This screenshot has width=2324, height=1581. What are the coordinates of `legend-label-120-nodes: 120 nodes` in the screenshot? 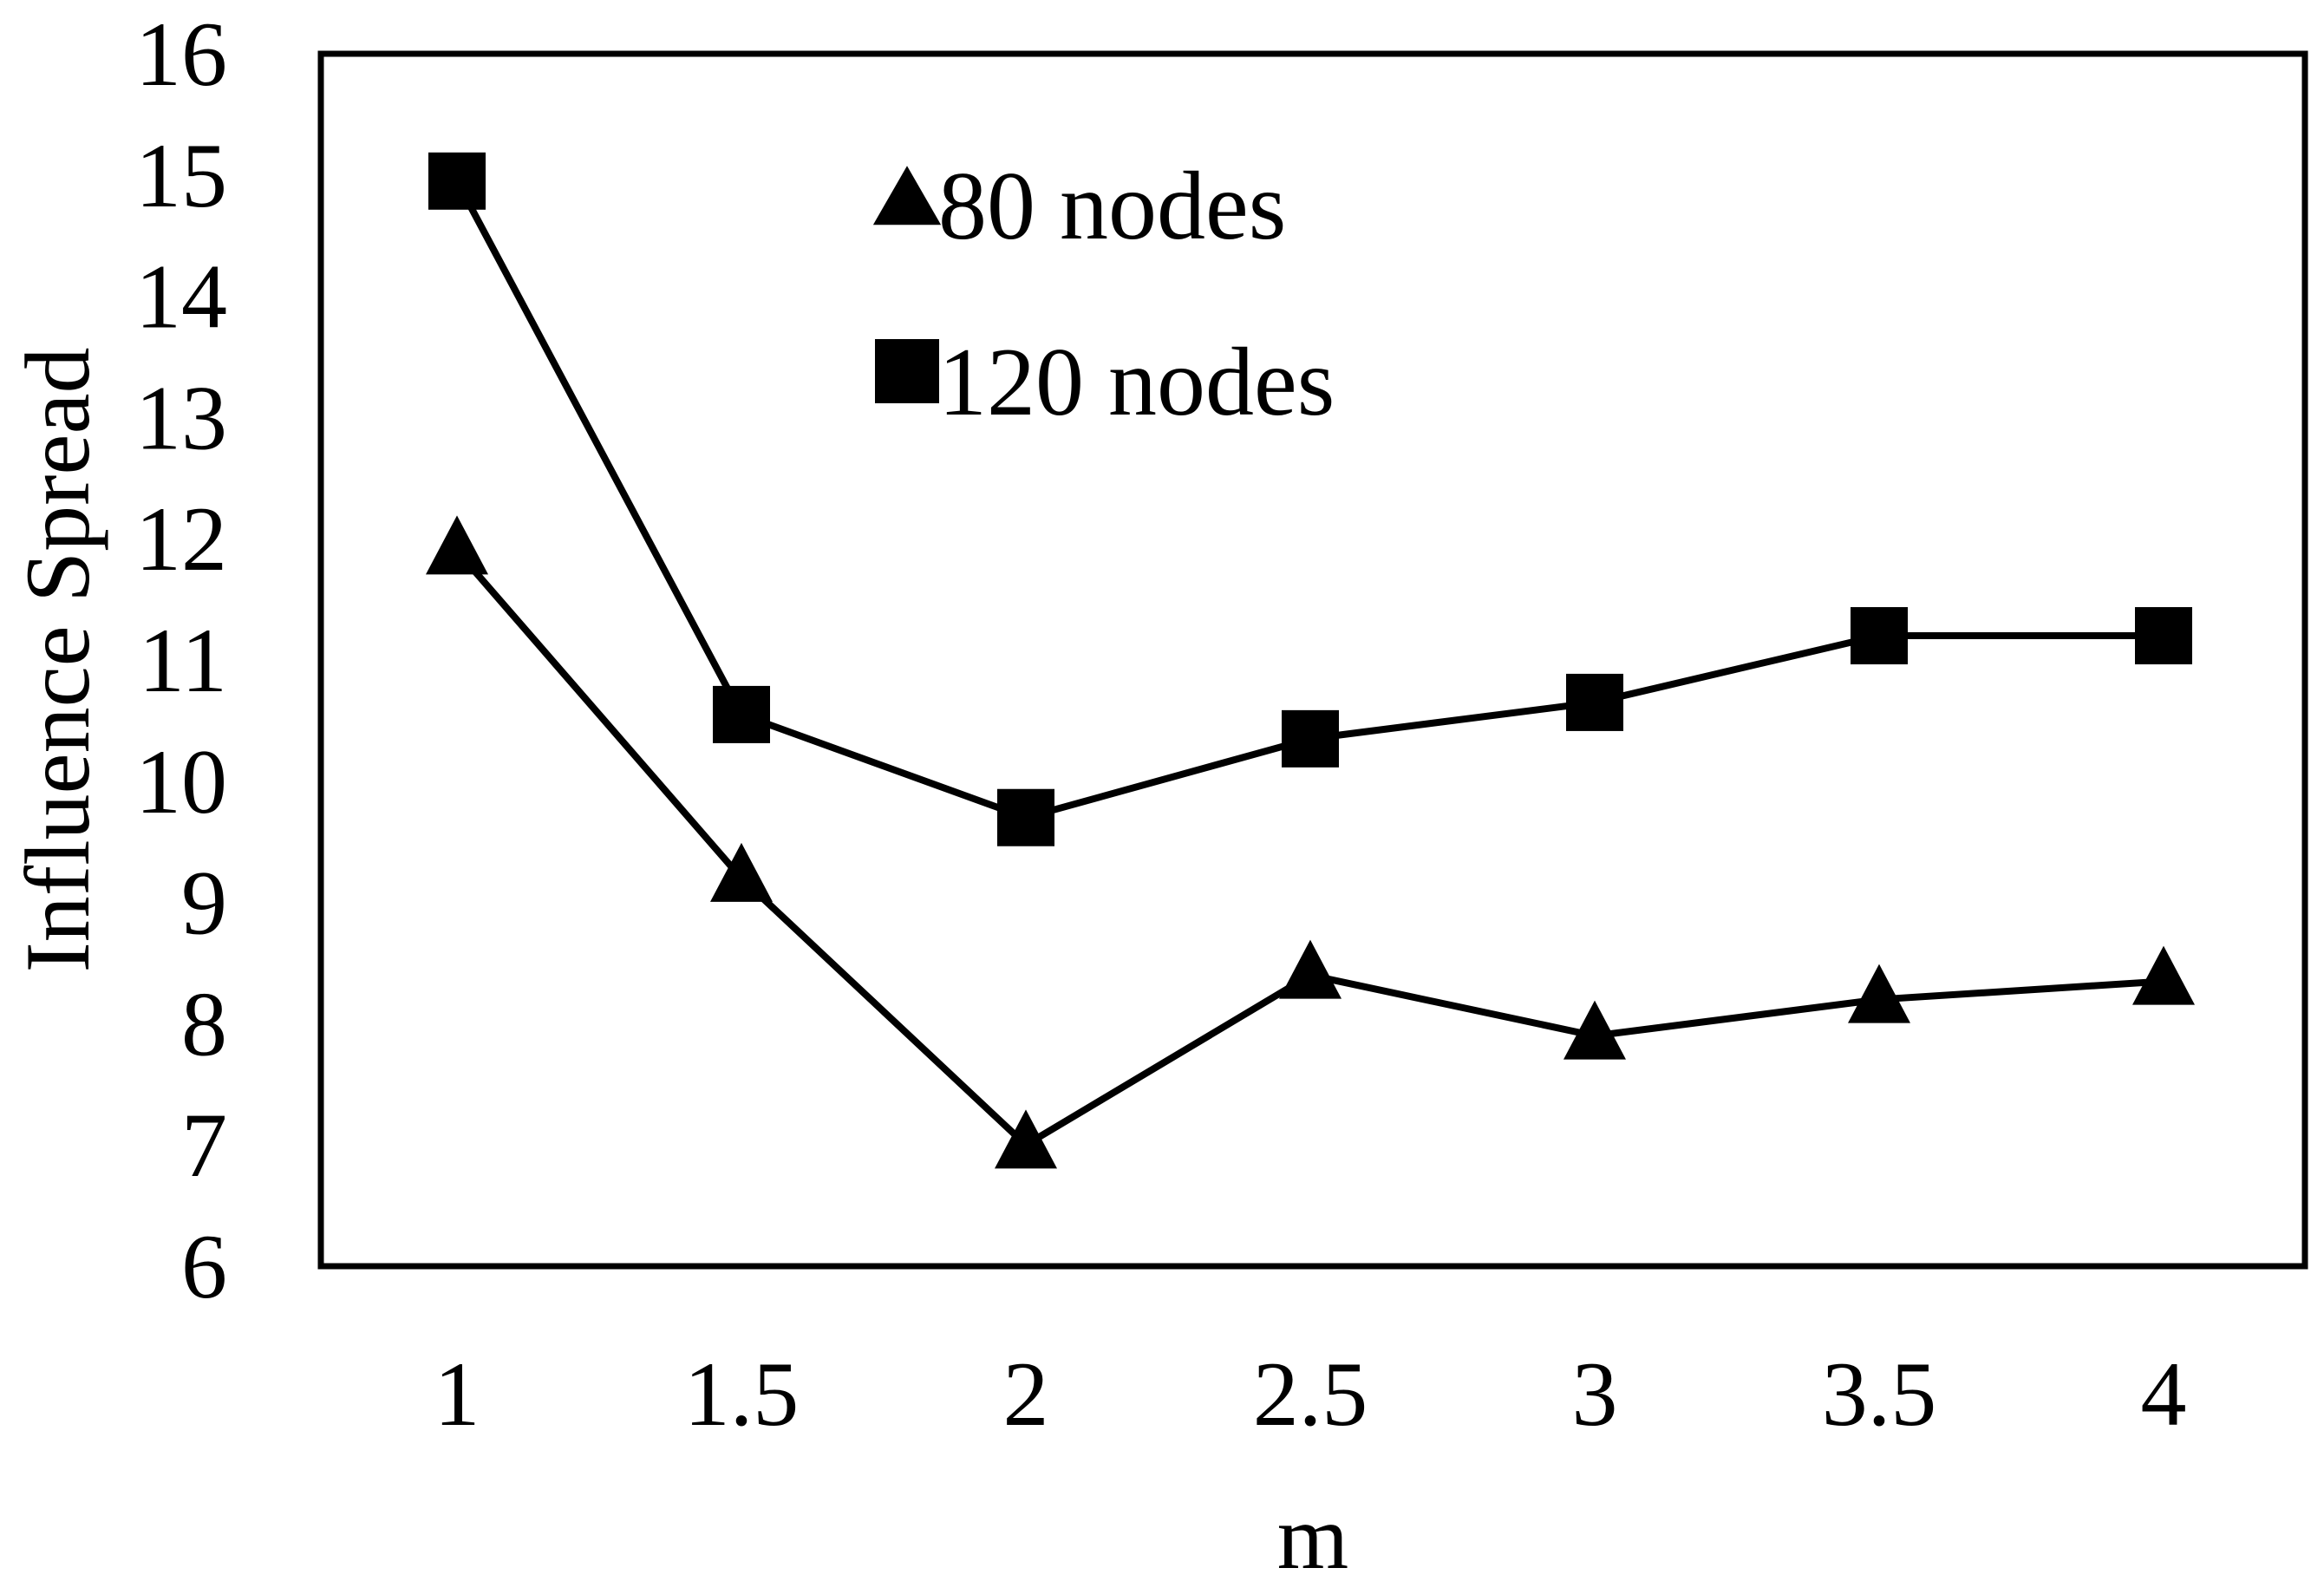 It's located at (1136, 382).